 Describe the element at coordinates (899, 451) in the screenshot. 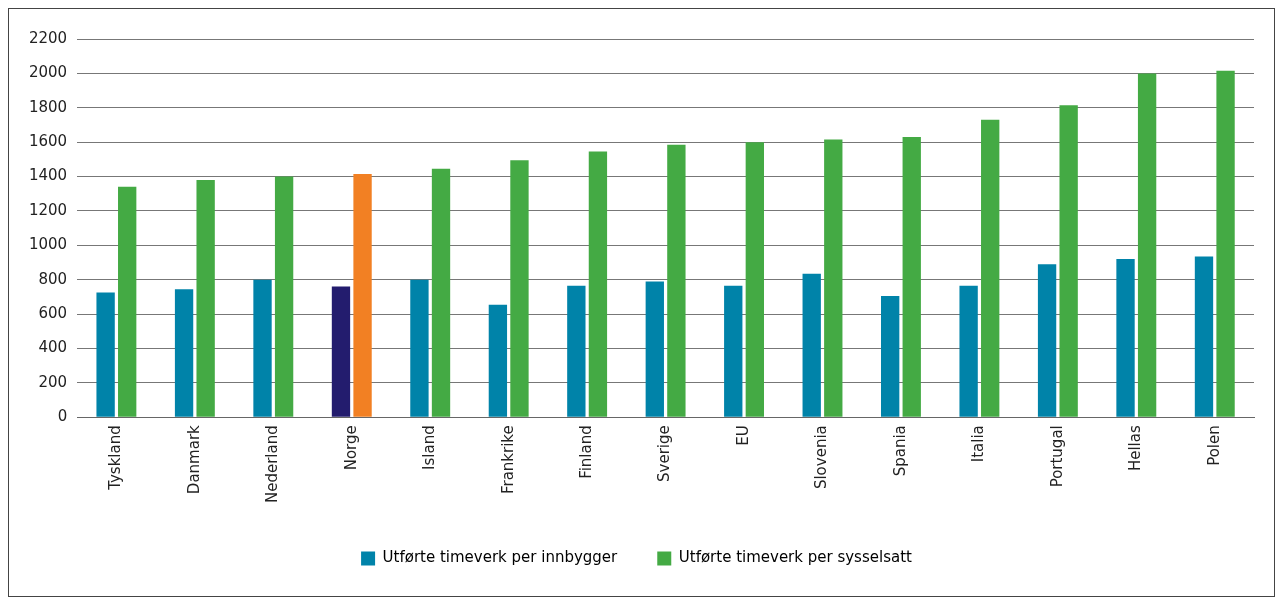

I see `x-tick-label: Spania` at that location.